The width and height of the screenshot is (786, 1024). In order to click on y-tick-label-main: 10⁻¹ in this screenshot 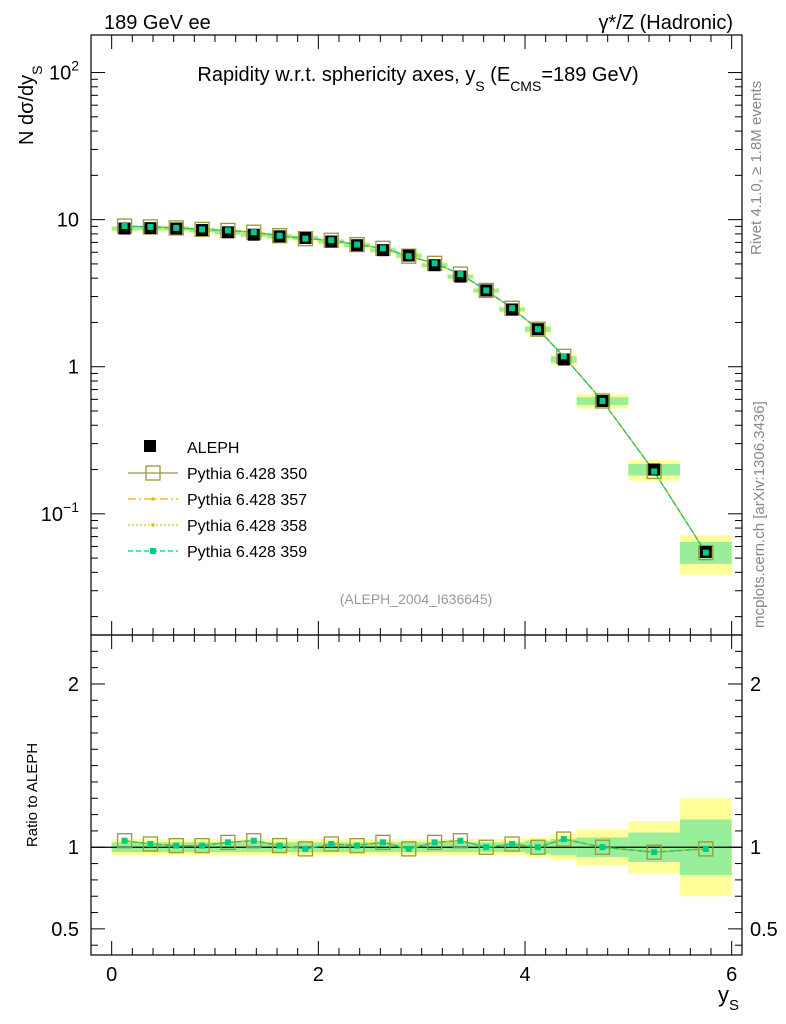, I will do `click(60, 512)`.